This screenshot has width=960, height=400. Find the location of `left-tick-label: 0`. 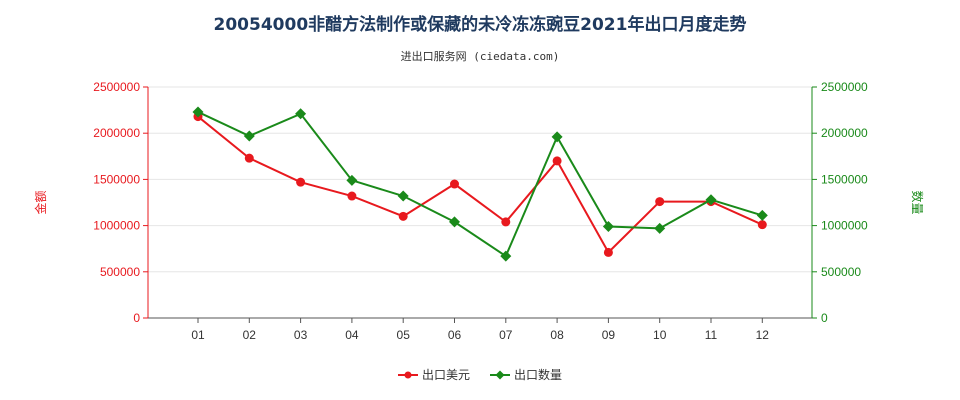

left-tick-label: 0 is located at coordinates (136, 318).